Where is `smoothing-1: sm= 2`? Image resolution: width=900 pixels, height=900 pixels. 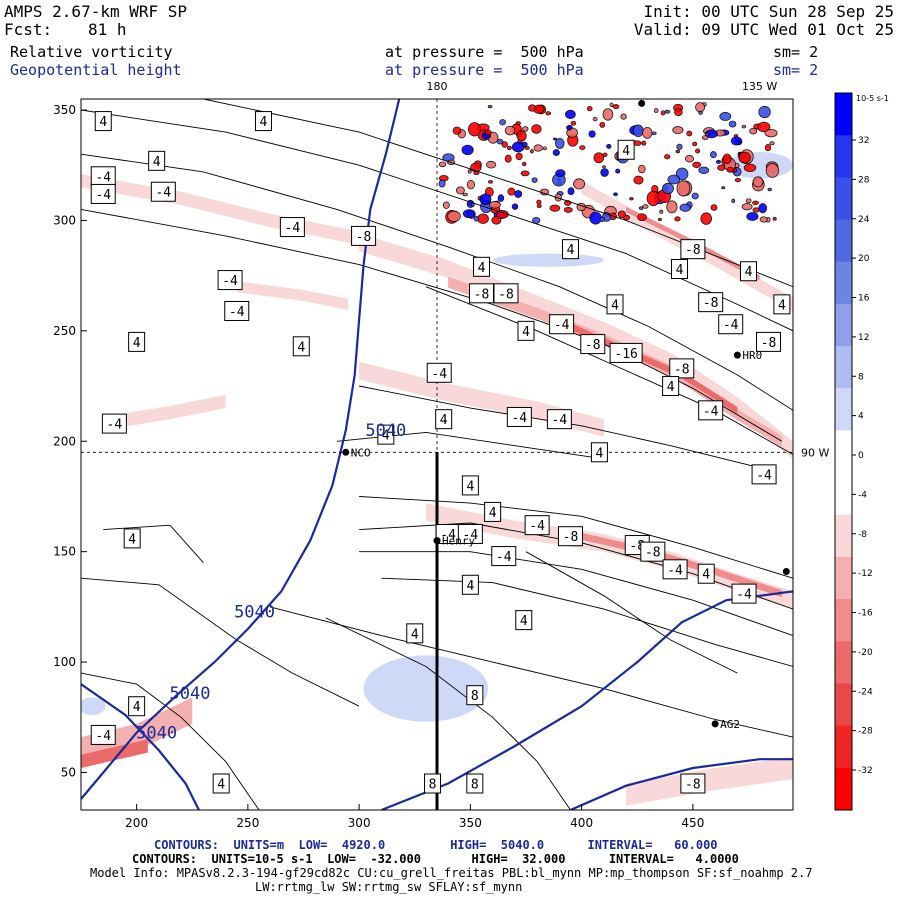
smoothing-1: sm= 2 is located at coordinates (796, 52).